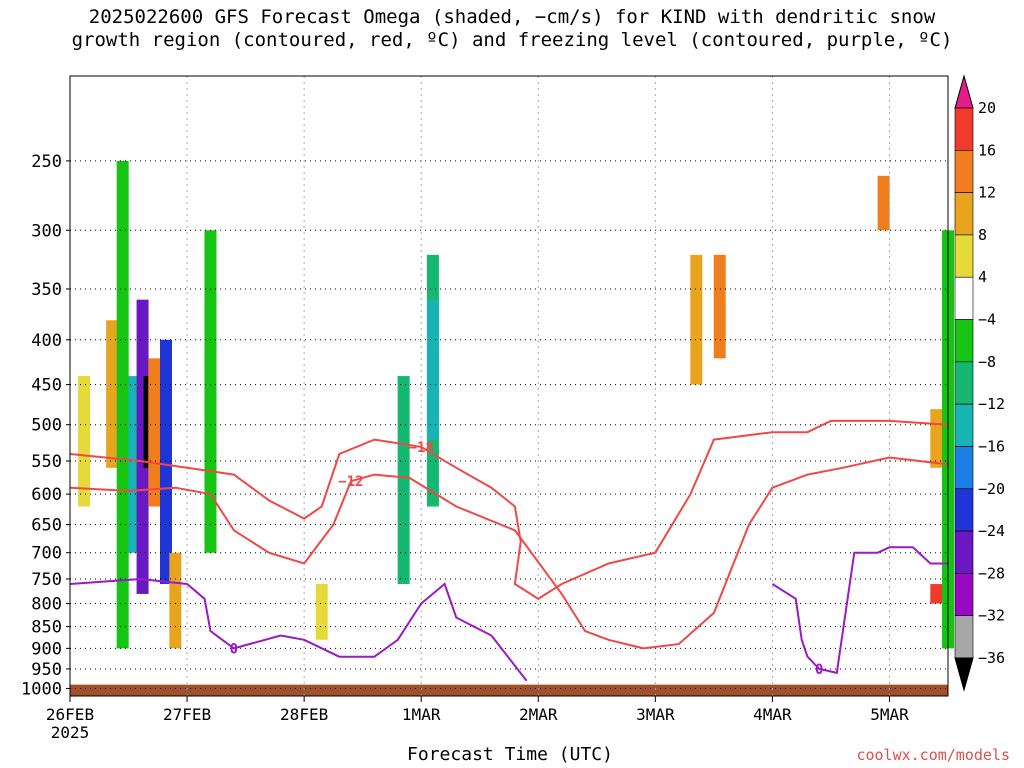 The image size is (1024, 768). I want to click on x-tick-label: 28FEB, so click(304, 714).